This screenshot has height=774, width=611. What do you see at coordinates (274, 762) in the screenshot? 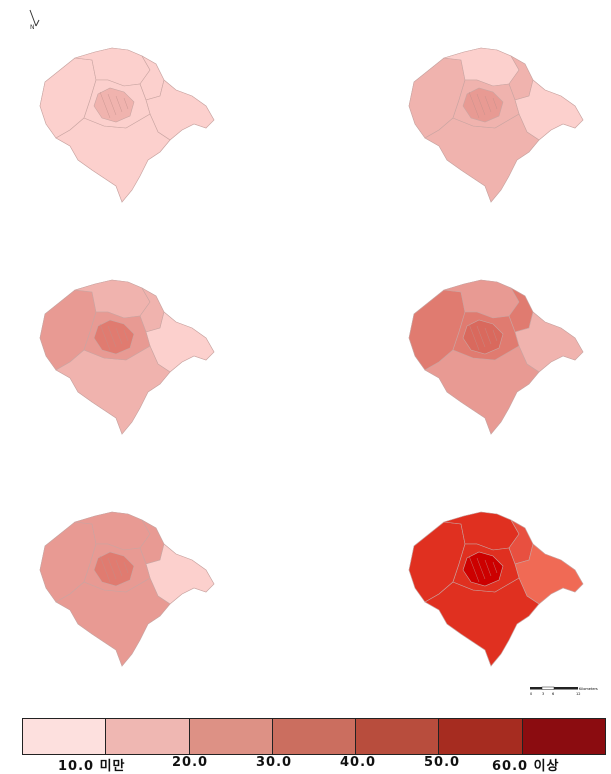
I see `legend-label: 30.0` at bounding box center [274, 762].